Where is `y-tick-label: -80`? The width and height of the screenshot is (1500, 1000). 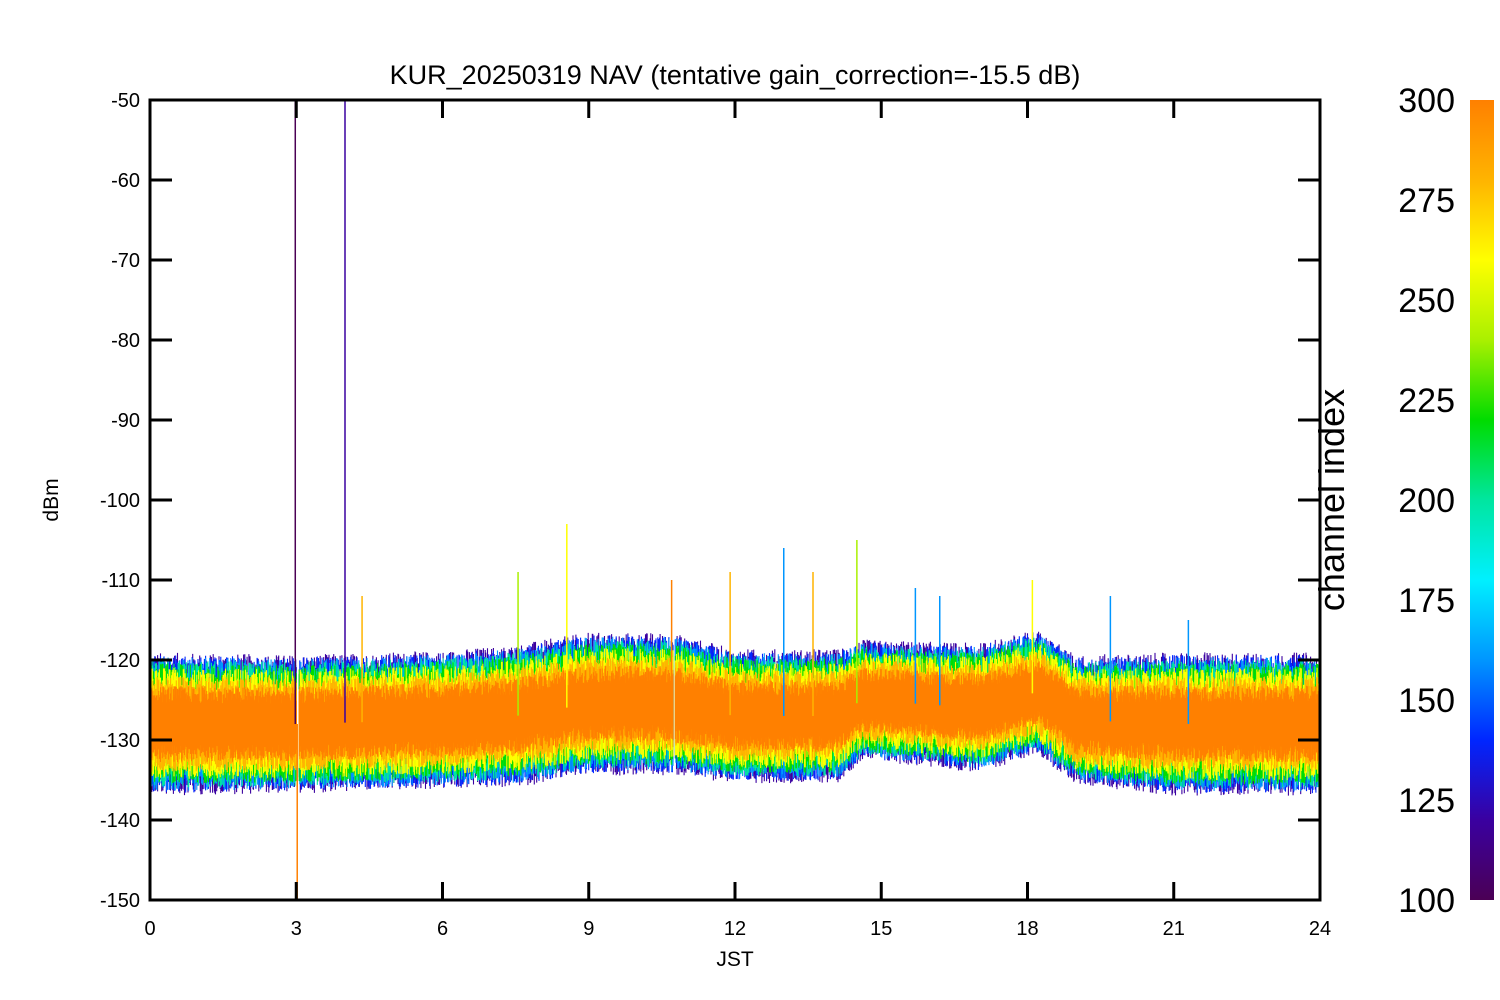
y-tick-label: -80 is located at coordinates (125, 341).